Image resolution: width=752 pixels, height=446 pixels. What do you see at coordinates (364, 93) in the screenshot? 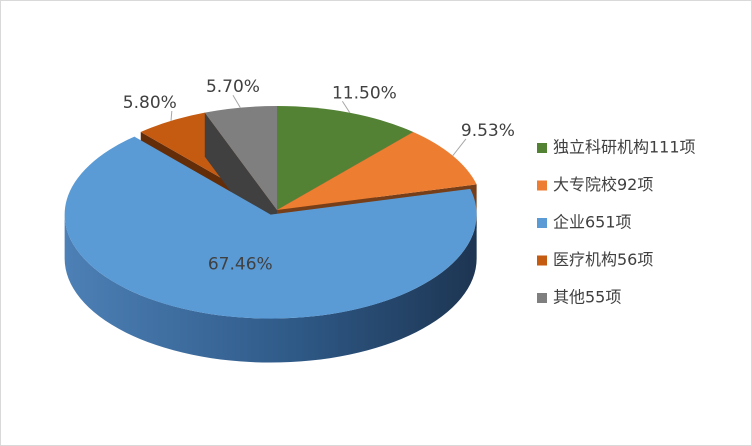
I see `data-label: 11.50%` at bounding box center [364, 93].